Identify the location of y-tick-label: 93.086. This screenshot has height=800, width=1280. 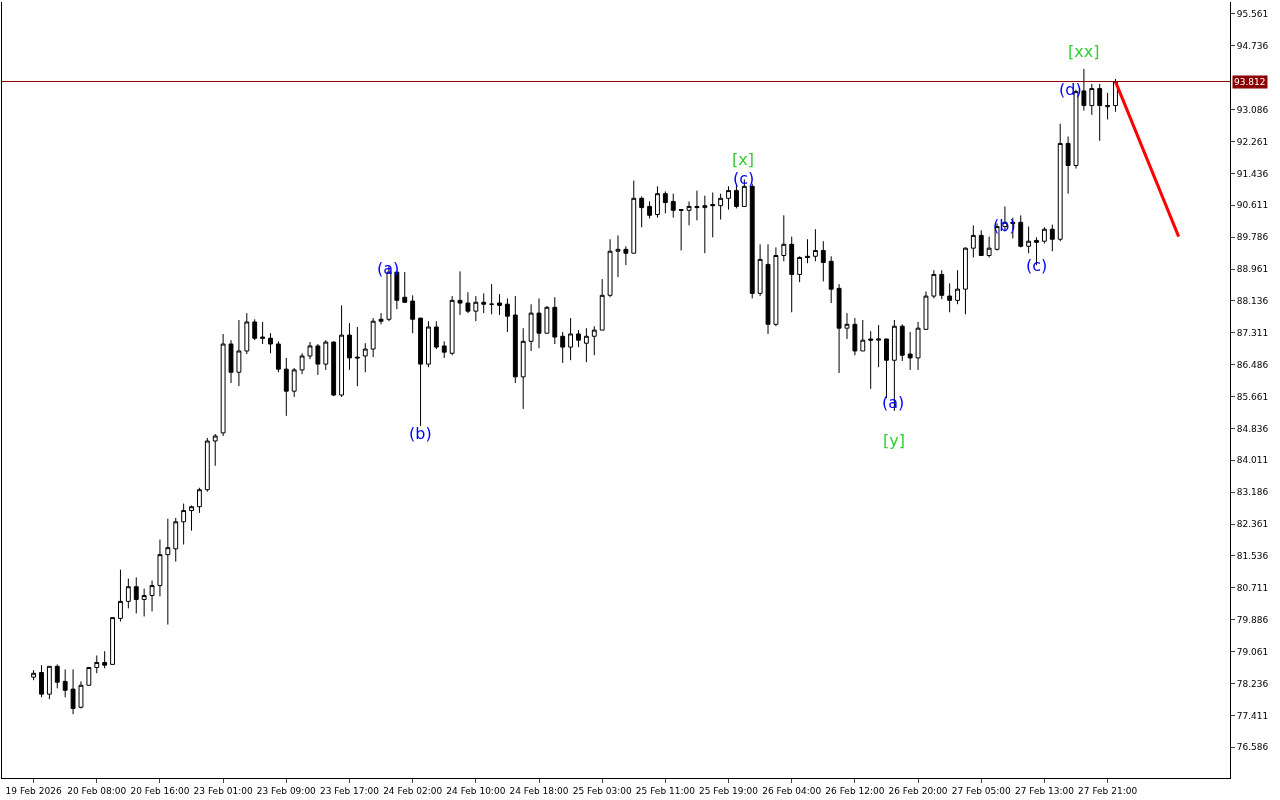
(1252, 109).